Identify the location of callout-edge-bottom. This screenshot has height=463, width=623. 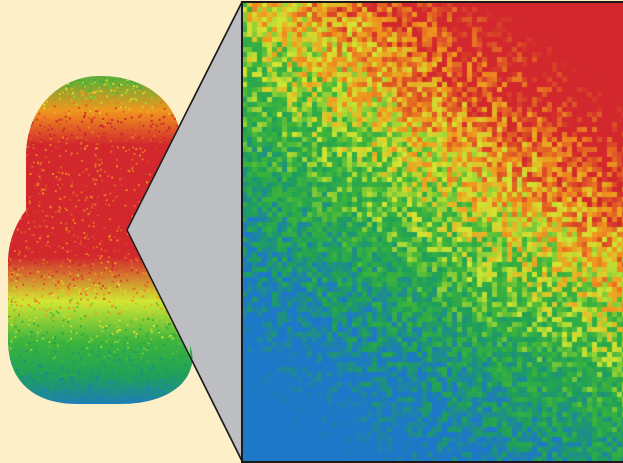
(184, 345).